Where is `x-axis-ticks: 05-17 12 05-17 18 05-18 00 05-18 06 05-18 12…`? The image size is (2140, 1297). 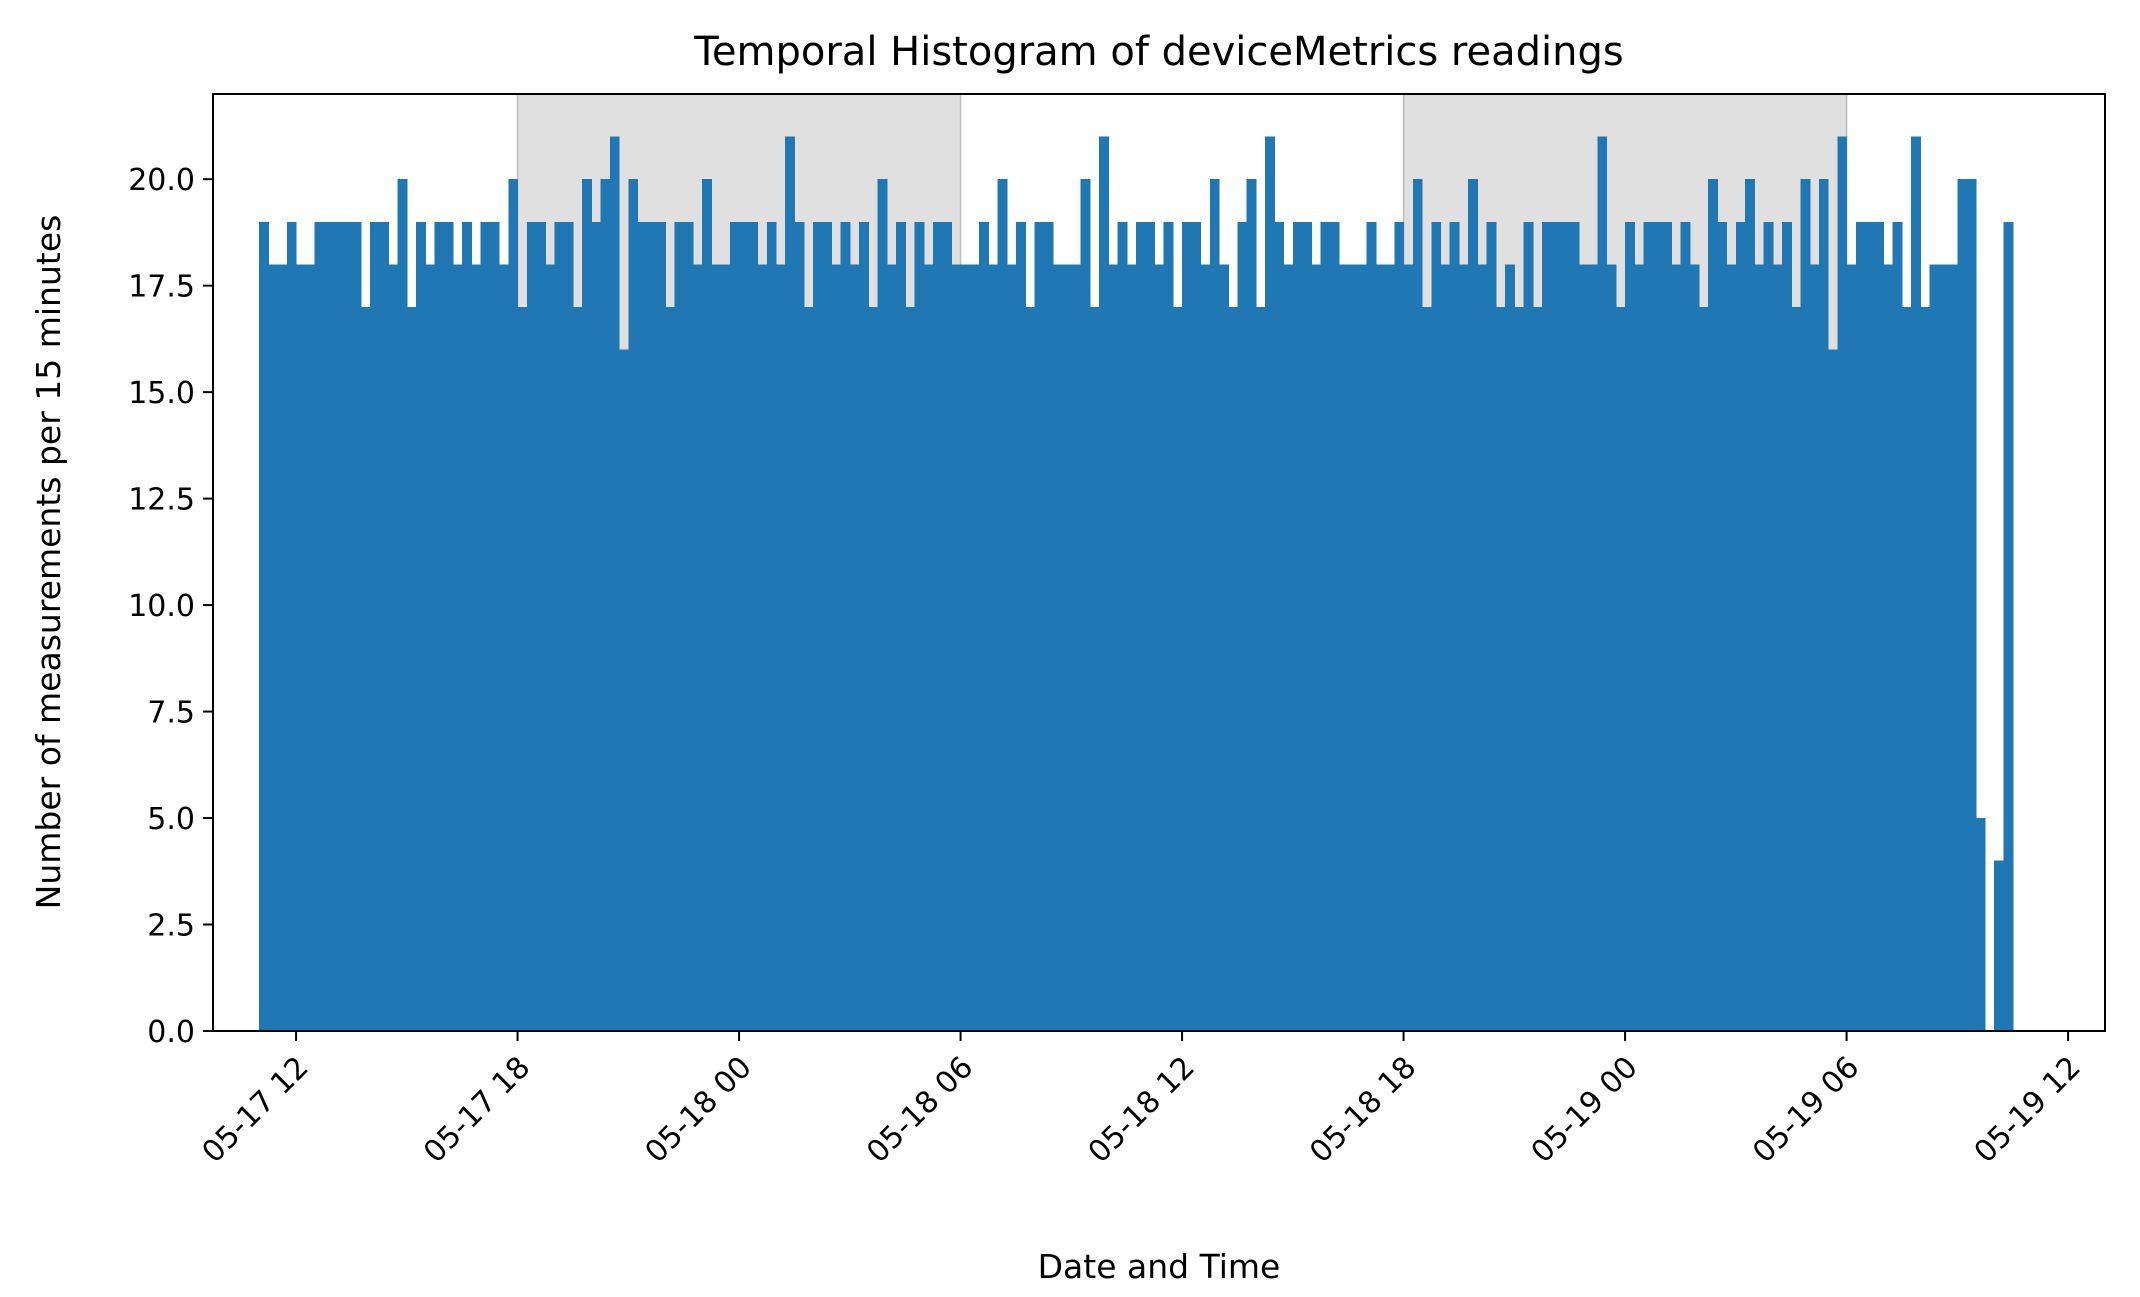
x-axis-ticks: 05-17 12 05-17 18 05-18 00 05-18 06 05-18 12… is located at coordinates (1142, 1100).